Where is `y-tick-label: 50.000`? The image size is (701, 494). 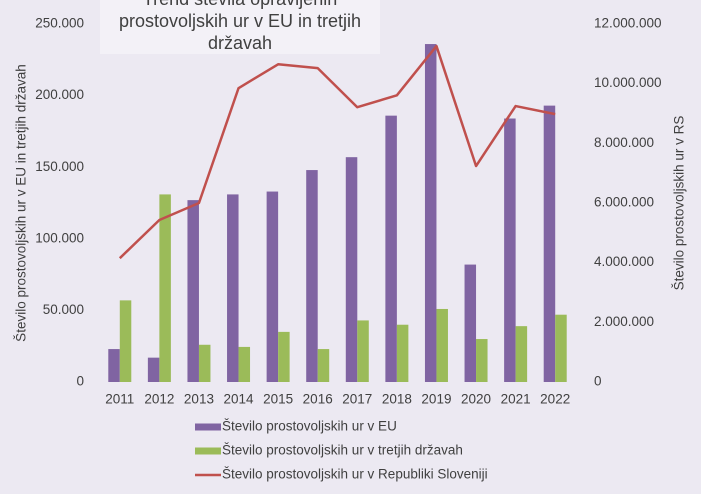 y-tick-label: 50.000 is located at coordinates (63, 309).